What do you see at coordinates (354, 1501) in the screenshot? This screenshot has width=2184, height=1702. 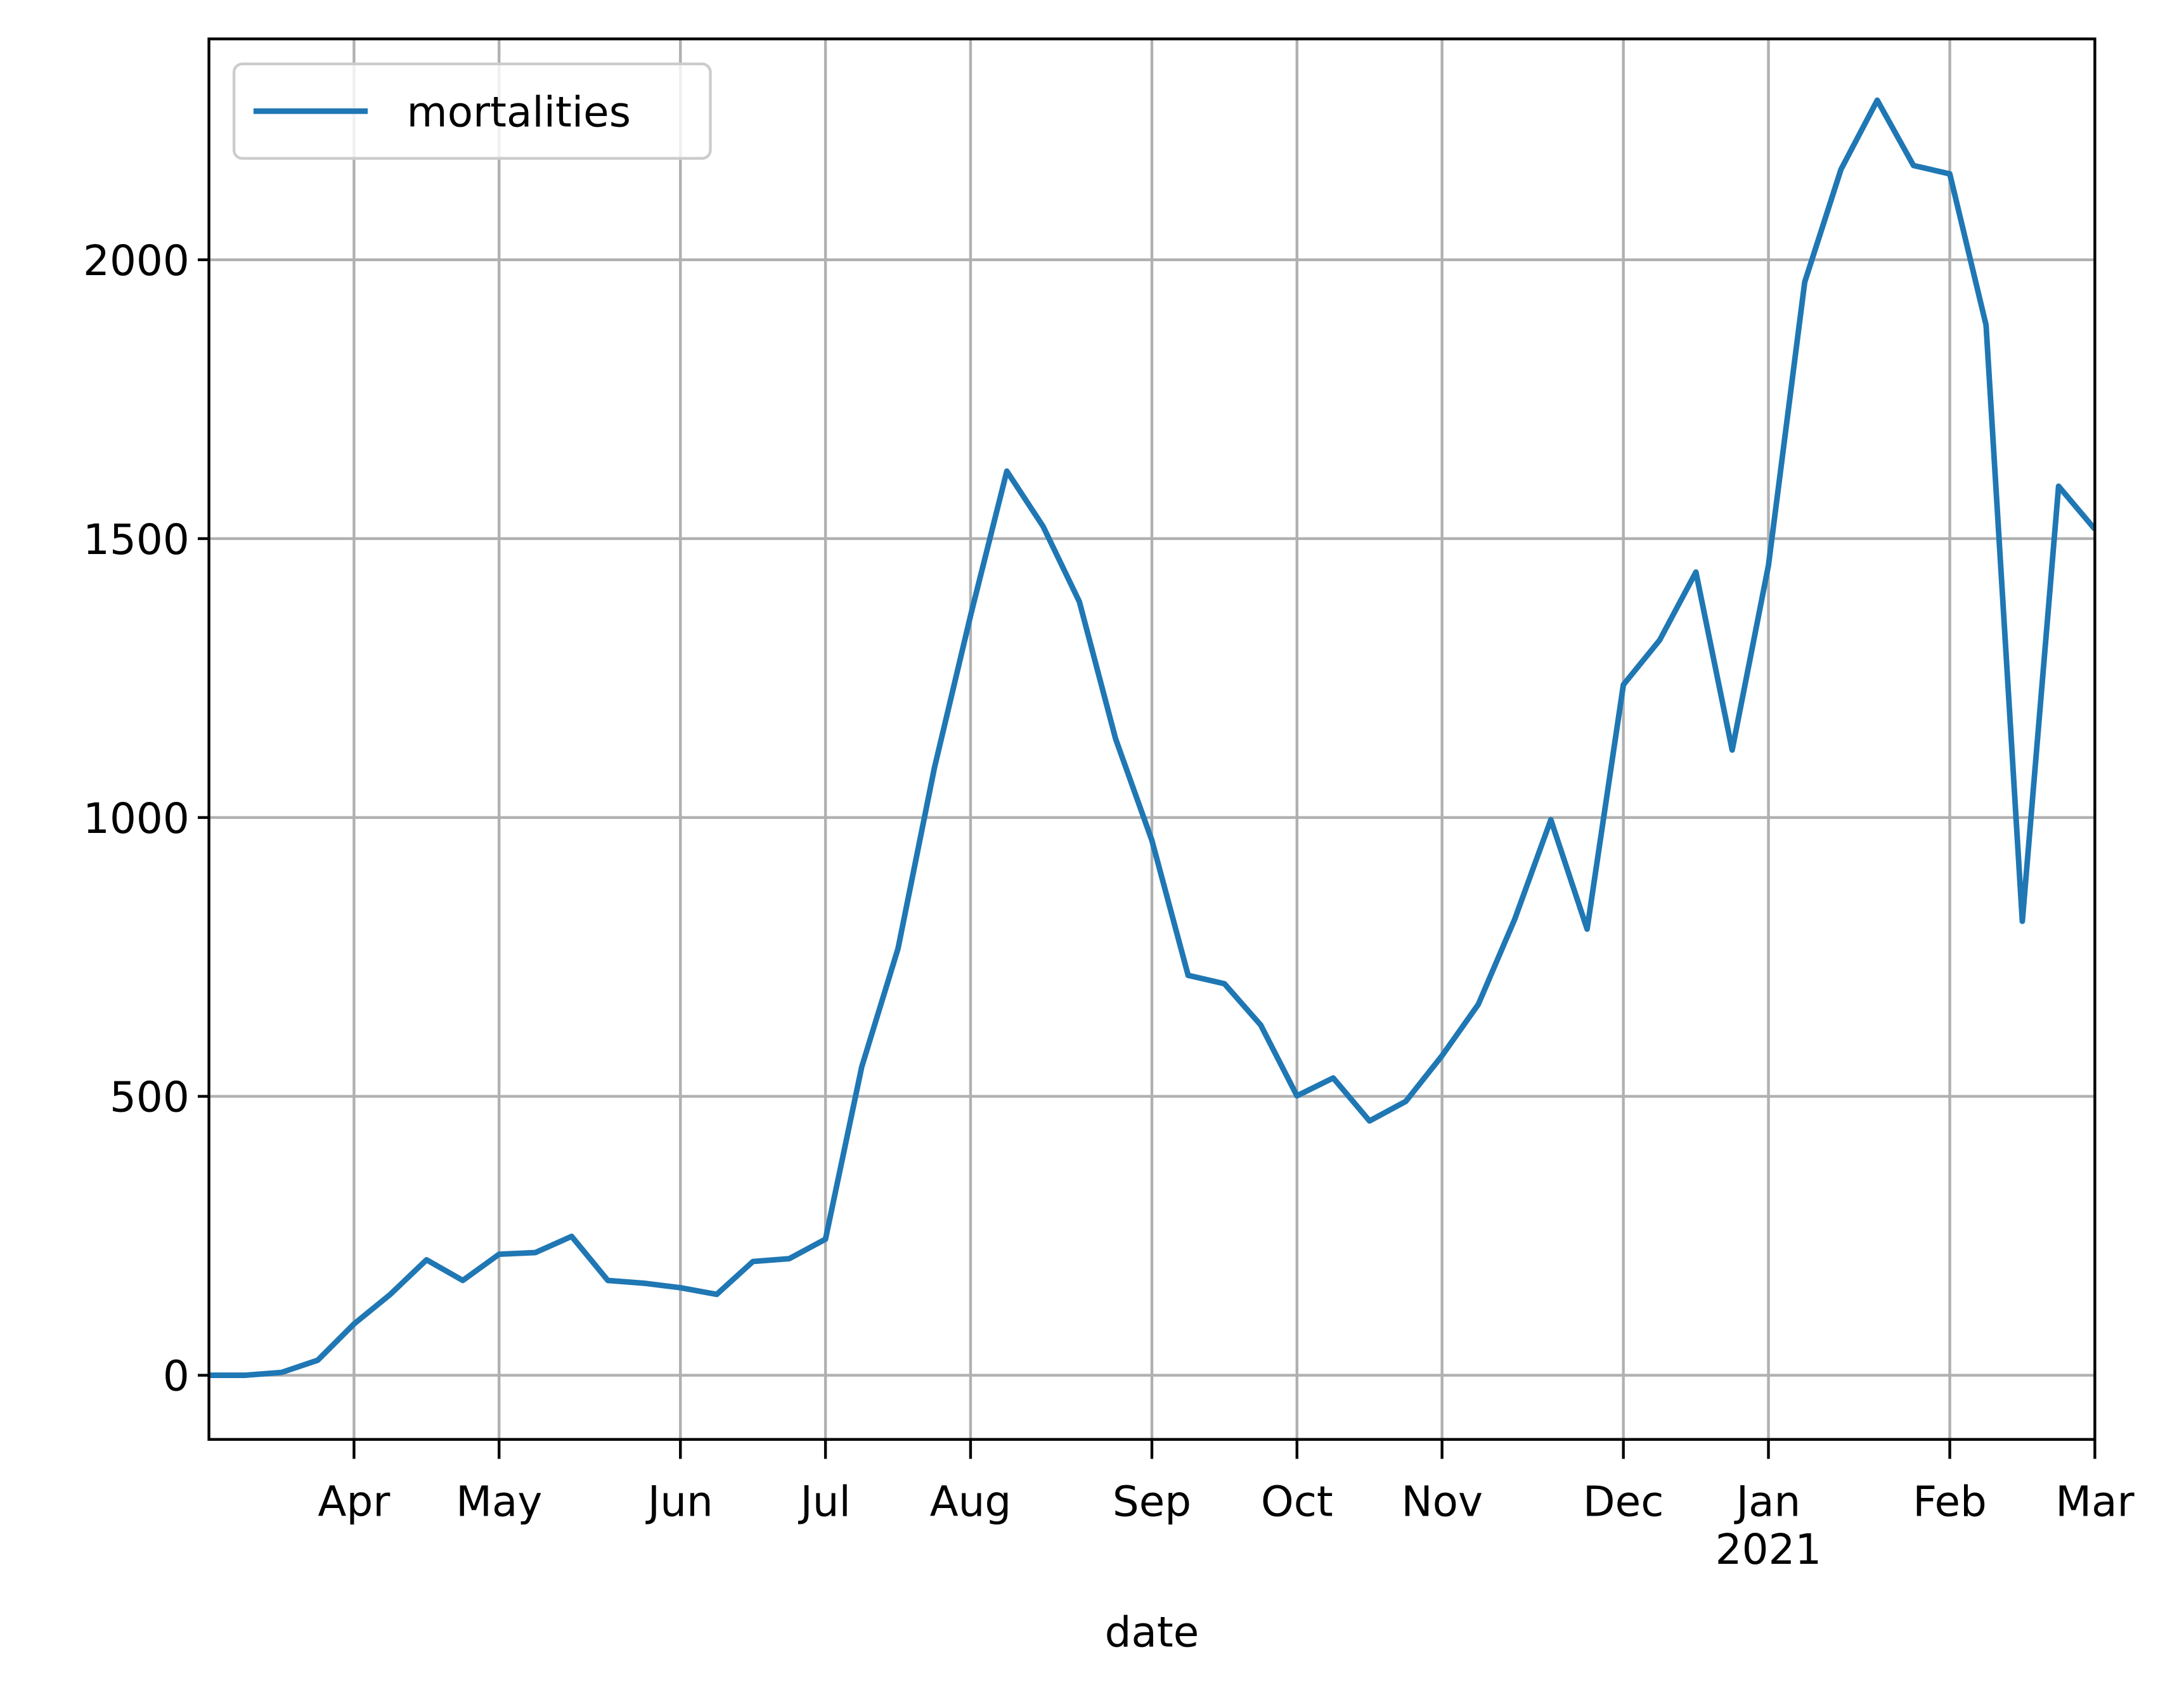 I see `x-tick-label: Apr` at bounding box center [354, 1501].